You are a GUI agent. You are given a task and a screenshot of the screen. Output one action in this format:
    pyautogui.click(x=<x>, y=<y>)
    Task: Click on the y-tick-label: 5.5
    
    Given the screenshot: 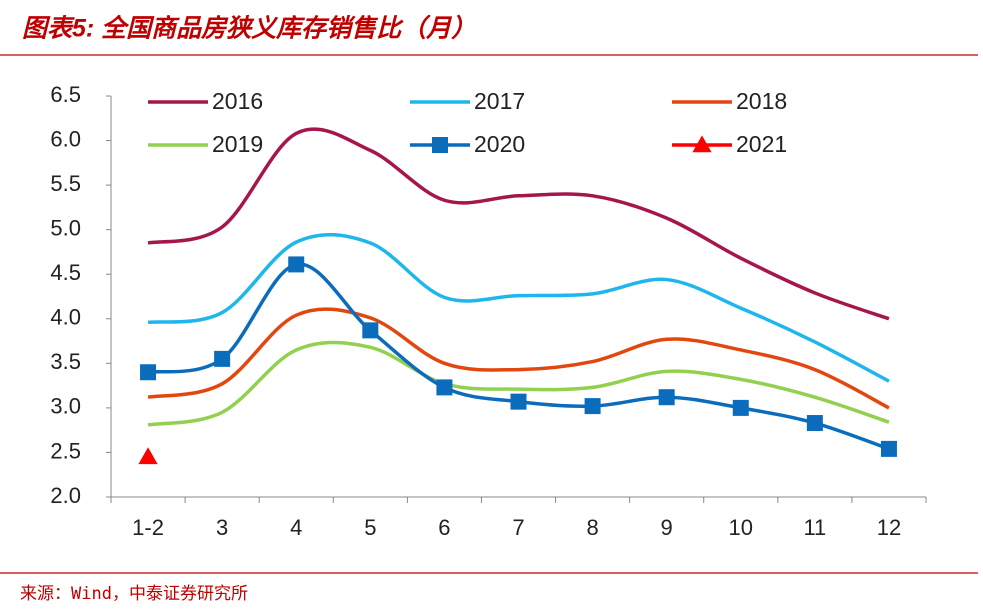 What is the action you would take?
    pyautogui.click(x=65, y=183)
    